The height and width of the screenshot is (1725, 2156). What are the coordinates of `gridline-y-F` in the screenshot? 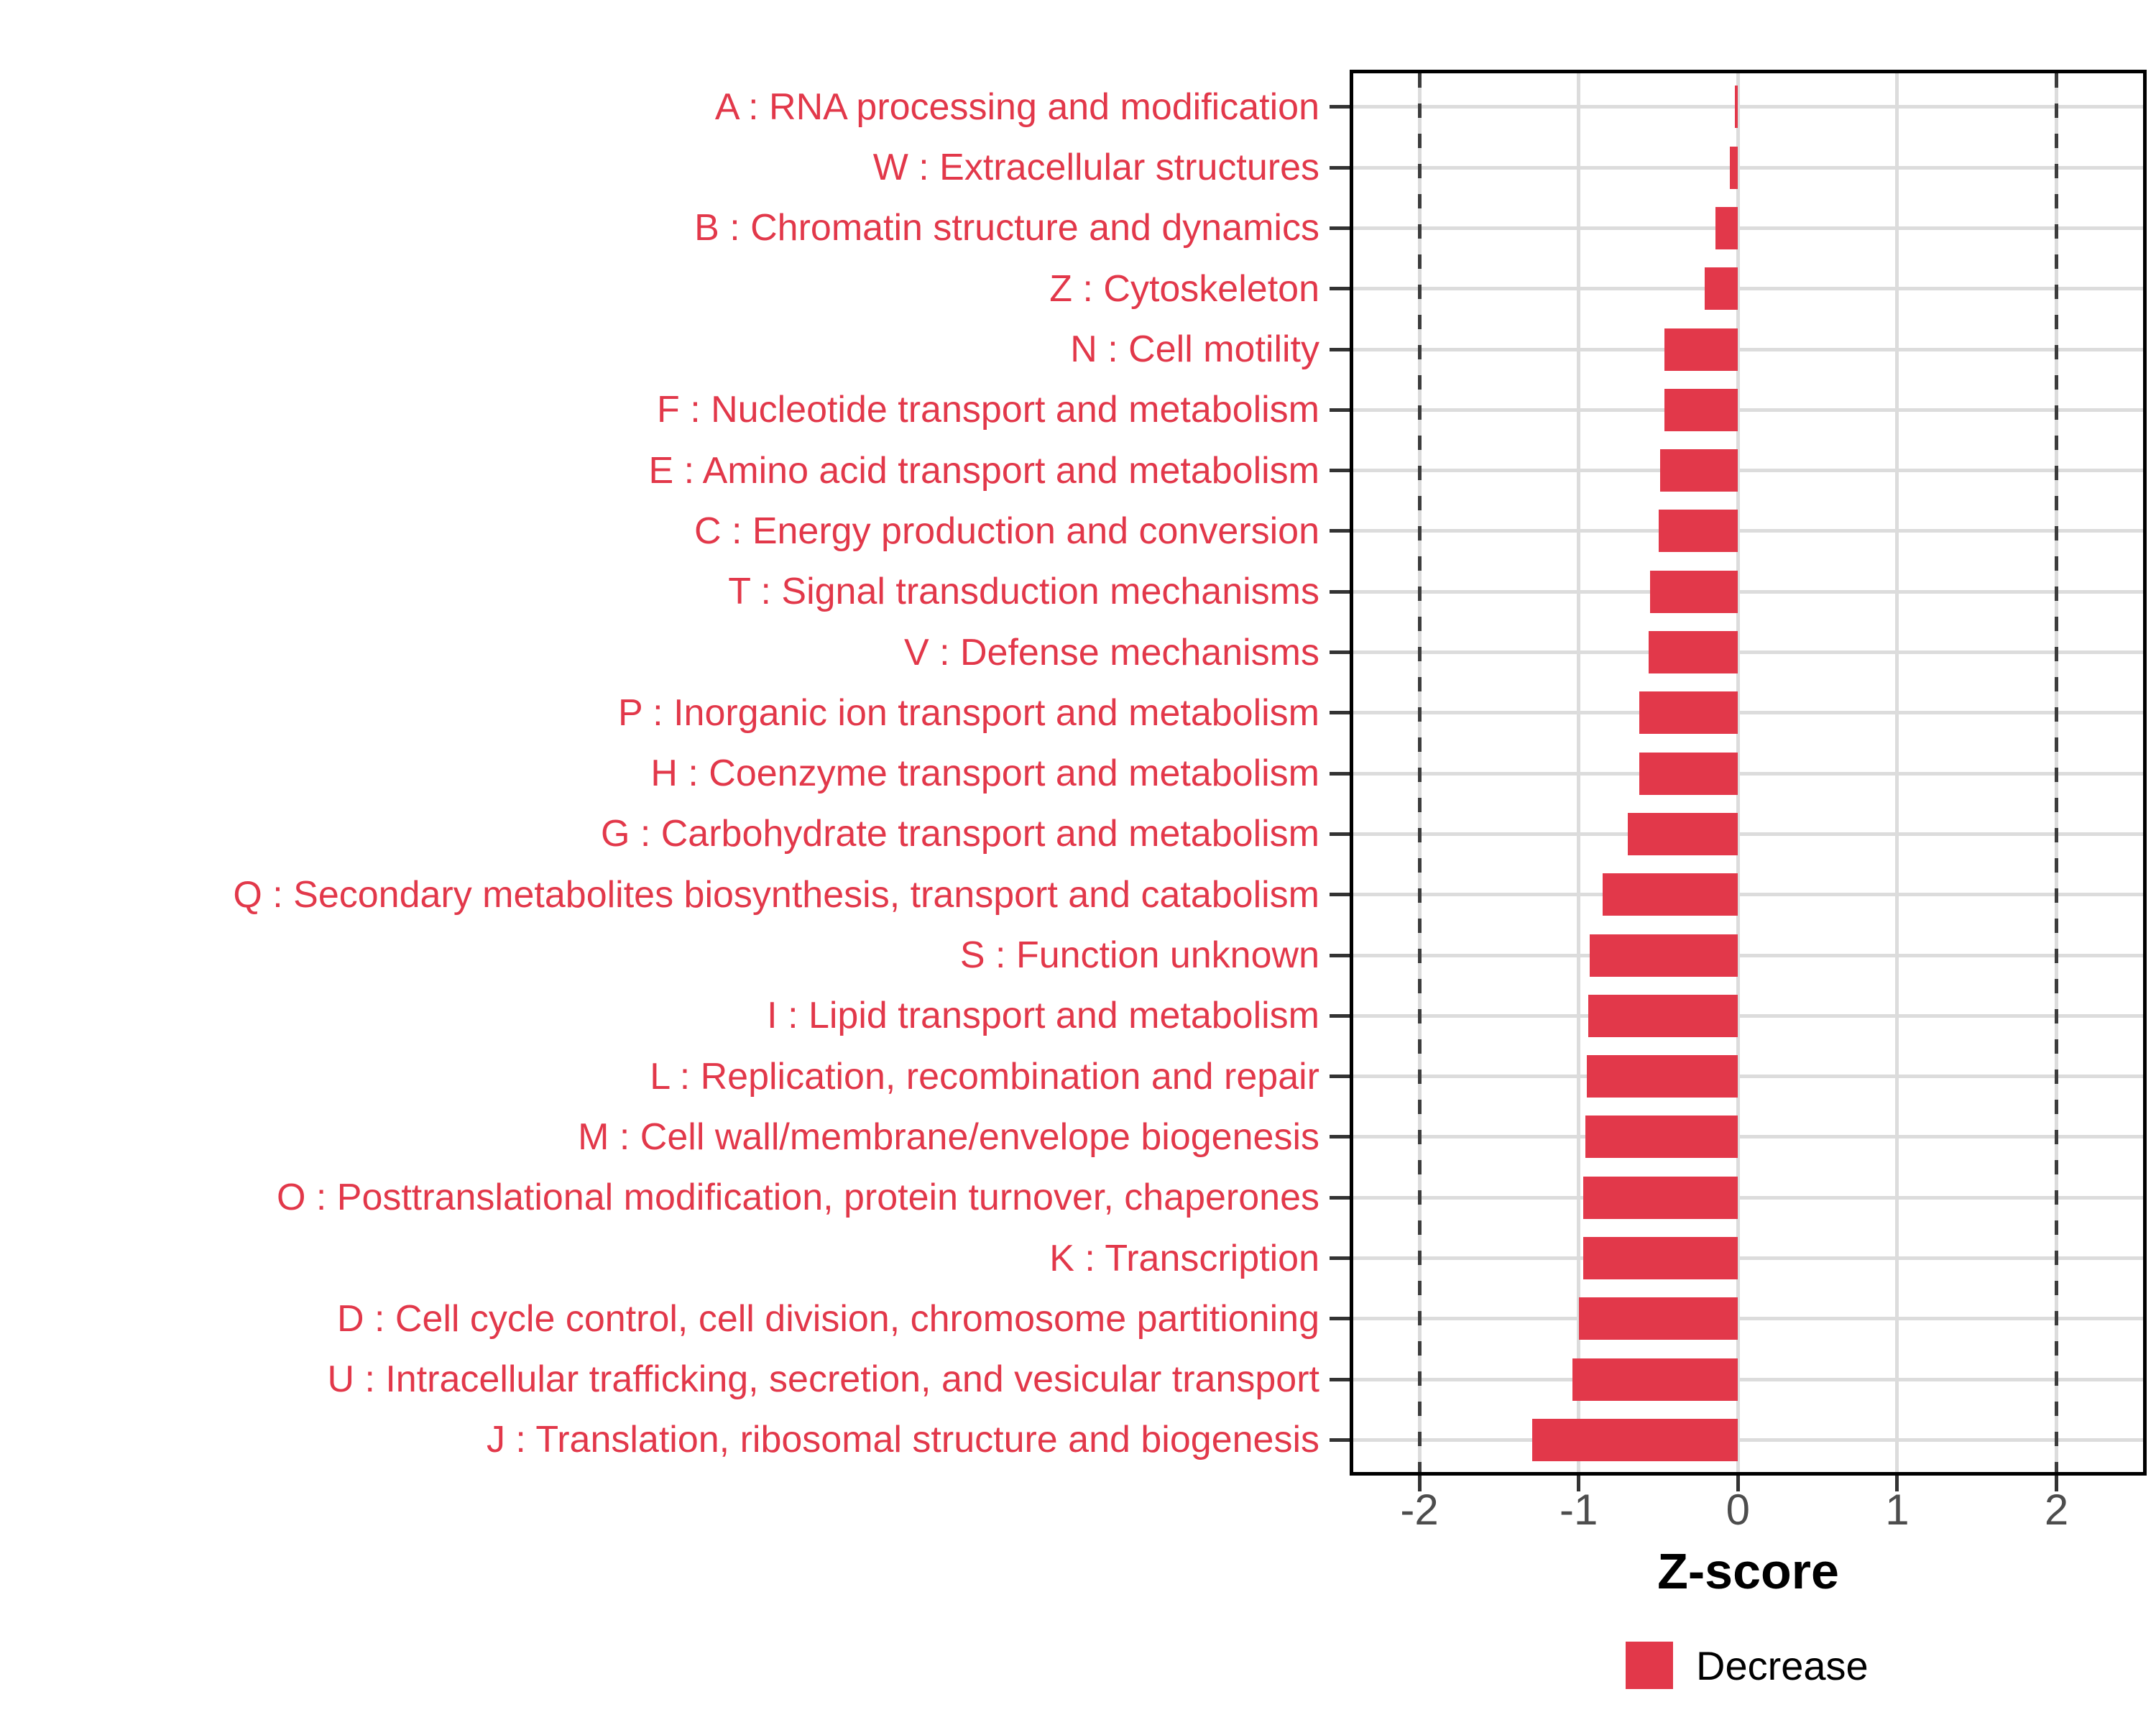 It's located at (1748, 410).